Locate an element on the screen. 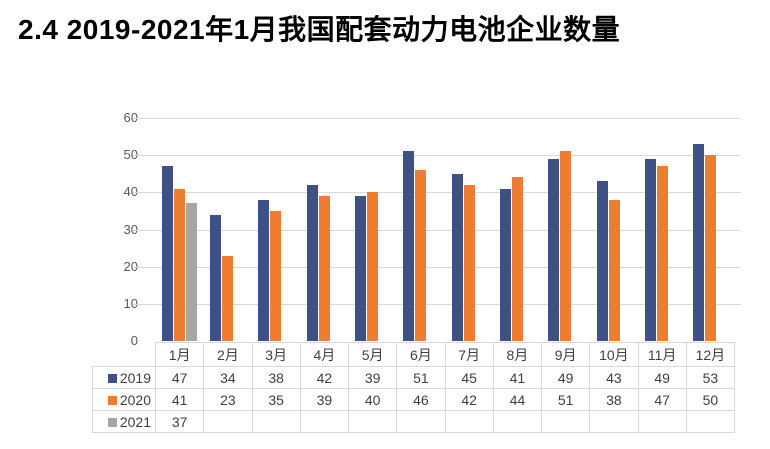 The width and height of the screenshot is (770, 449). bar-group-12月 is located at coordinates (711, 229).